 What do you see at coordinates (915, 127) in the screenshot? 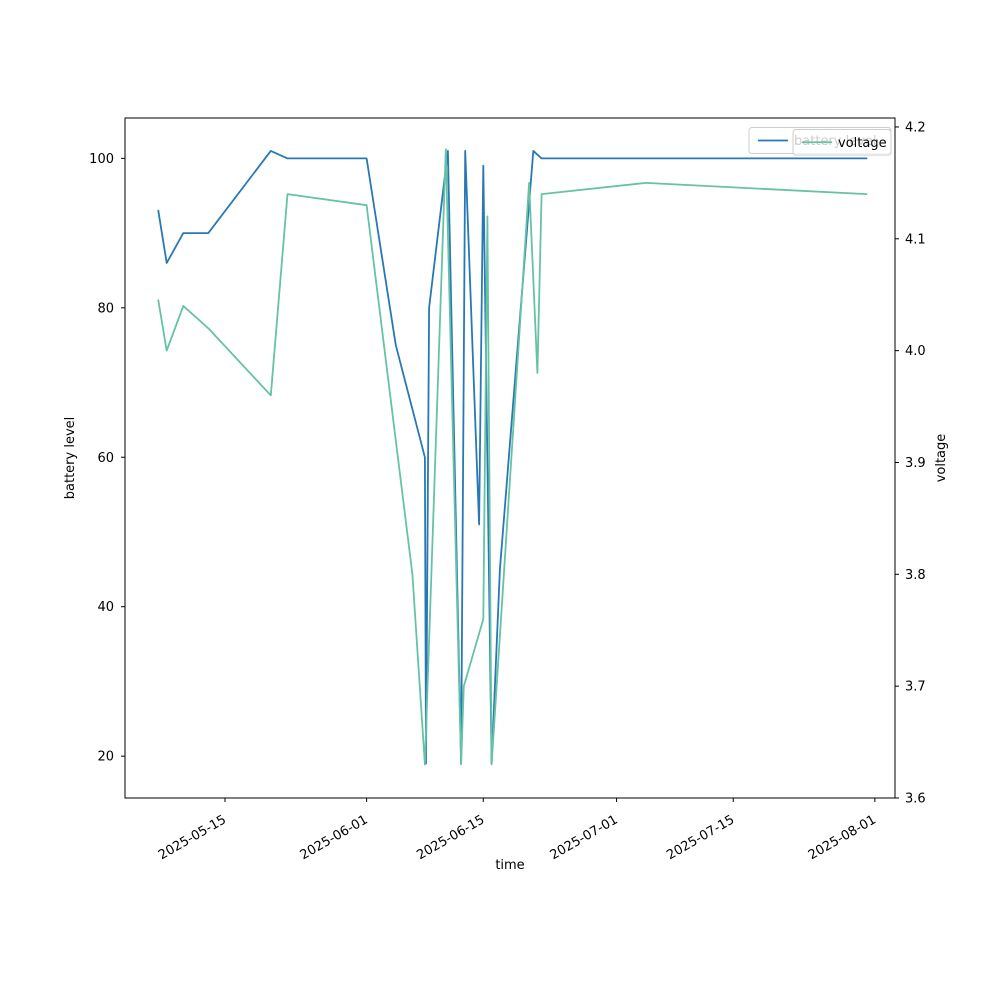
I see `y-right-tick-label: 4.2` at bounding box center [915, 127].